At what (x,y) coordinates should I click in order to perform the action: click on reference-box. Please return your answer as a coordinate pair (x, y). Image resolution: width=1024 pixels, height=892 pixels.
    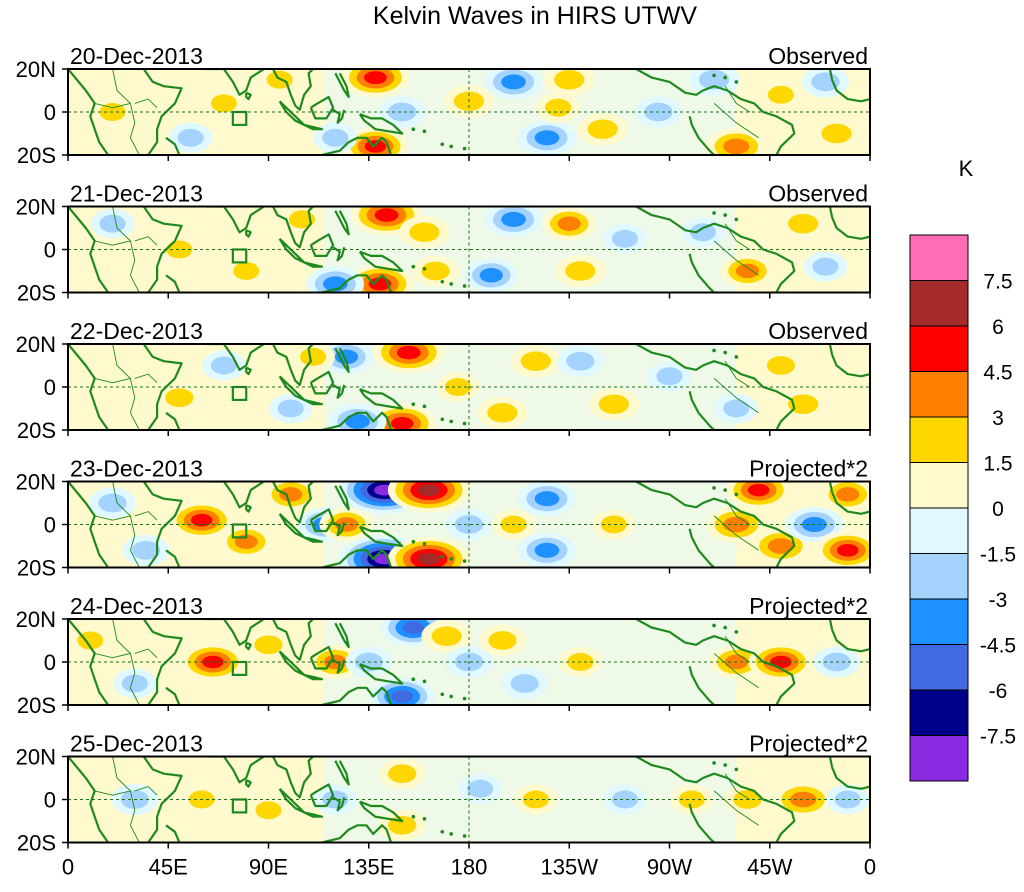
    Looking at the image, I should click on (239, 806).